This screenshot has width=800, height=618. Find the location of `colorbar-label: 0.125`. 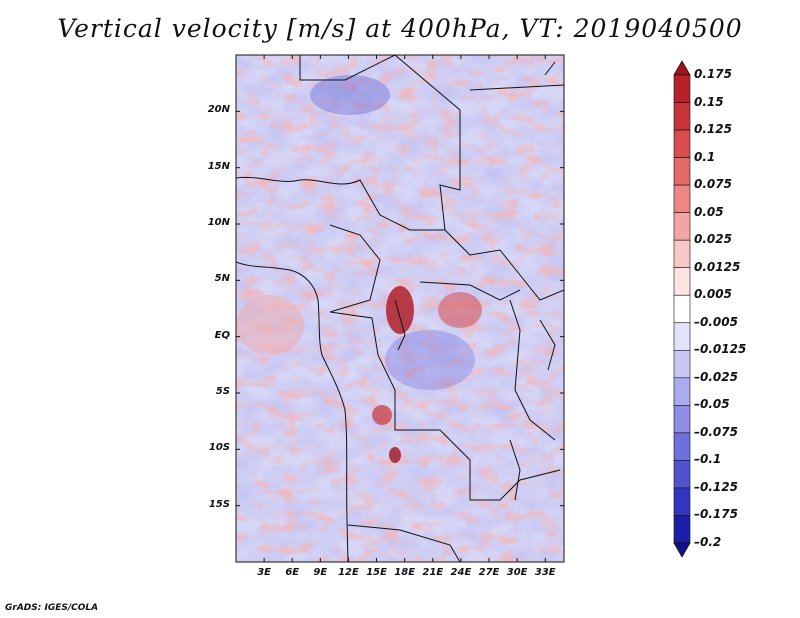

colorbar-label: 0.125 is located at coordinates (713, 129).